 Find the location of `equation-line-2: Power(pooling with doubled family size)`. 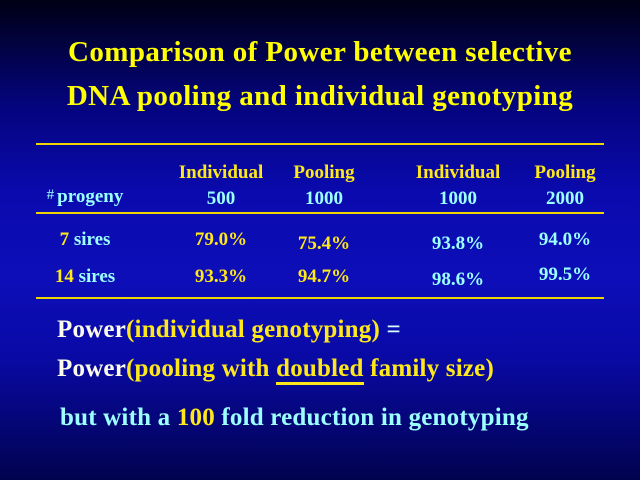

equation-line-2: Power(pooling with doubled family size) is located at coordinates (275, 370).